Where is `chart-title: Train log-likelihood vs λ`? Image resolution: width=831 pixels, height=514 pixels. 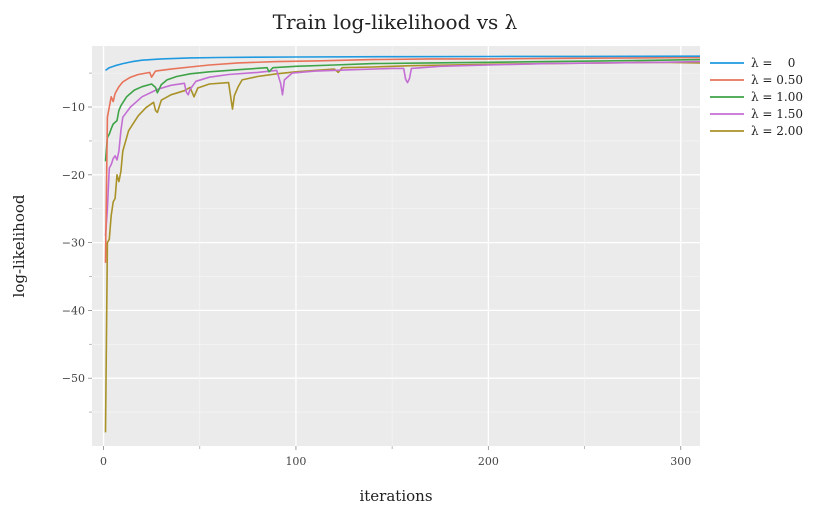
chart-title: Train log-likelihood vs λ is located at coordinates (395, 22).